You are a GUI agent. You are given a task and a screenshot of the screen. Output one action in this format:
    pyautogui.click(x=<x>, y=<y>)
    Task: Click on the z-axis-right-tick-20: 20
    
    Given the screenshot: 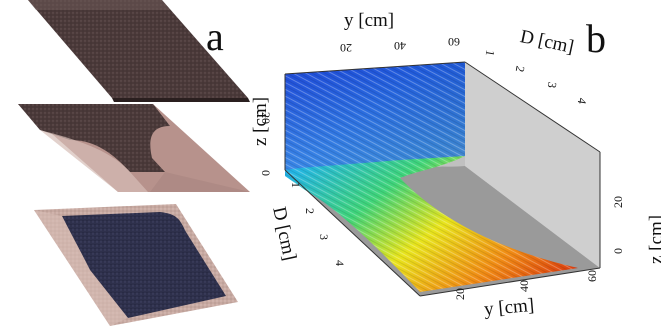 What is the action you would take?
    pyautogui.click(x=618, y=202)
    